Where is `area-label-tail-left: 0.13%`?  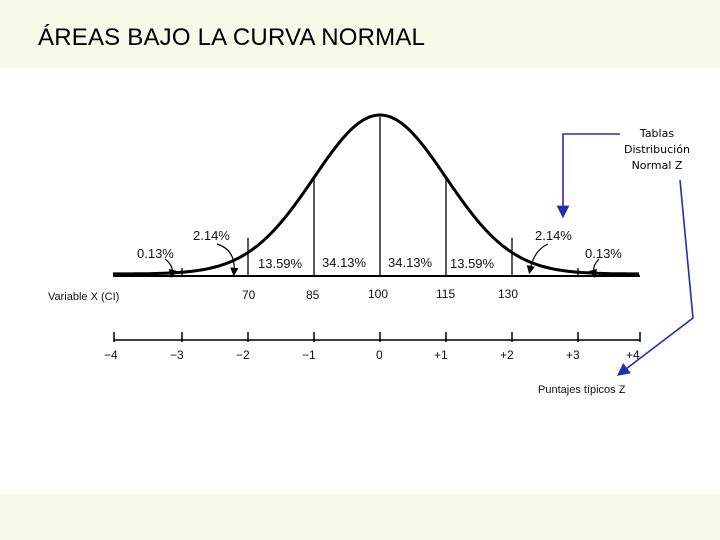 area-label-tail-left: 0.13% is located at coordinates (155, 253).